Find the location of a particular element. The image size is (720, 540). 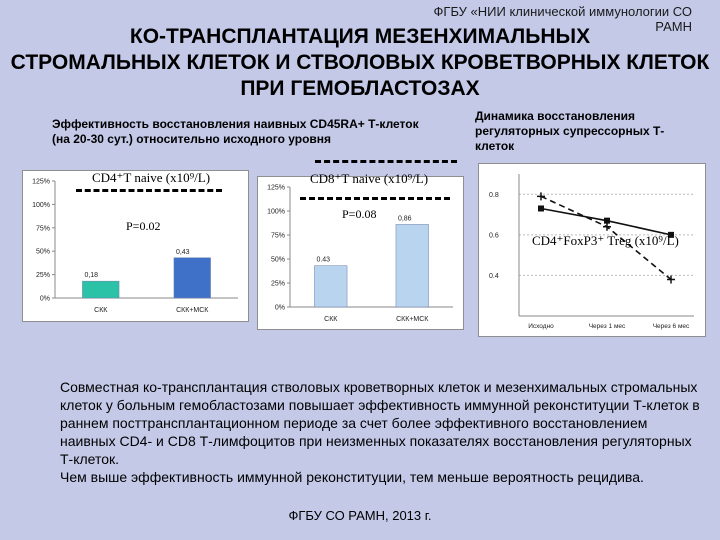

cd4-naive-chart: 0% 25% 50% 75% 100% 125% 0,18 СКК 0,43 СКК+МСК is located at coordinates (135, 246).